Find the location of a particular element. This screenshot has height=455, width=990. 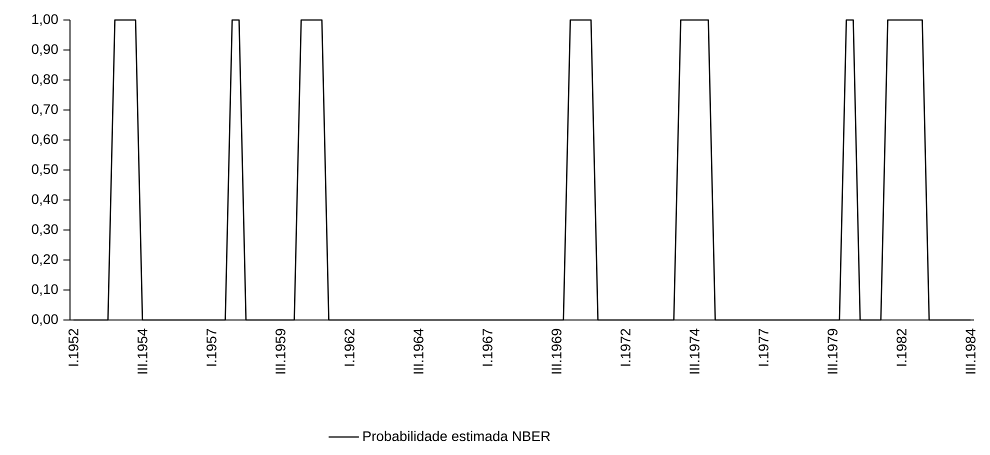

x-tick-label: III.1969 is located at coordinates (557, 351).